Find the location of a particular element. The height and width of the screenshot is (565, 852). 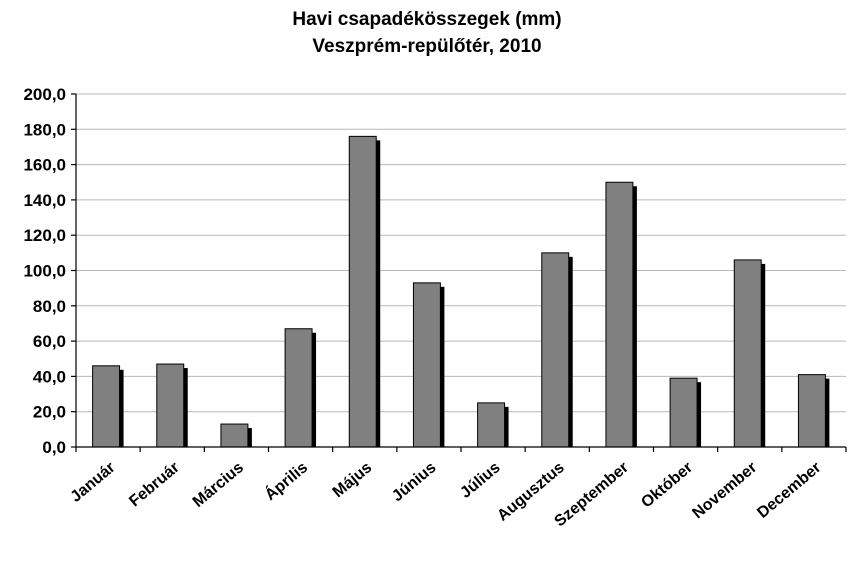

chart-title: Havi csapadékösszegek (mm) is located at coordinates (426, 19).